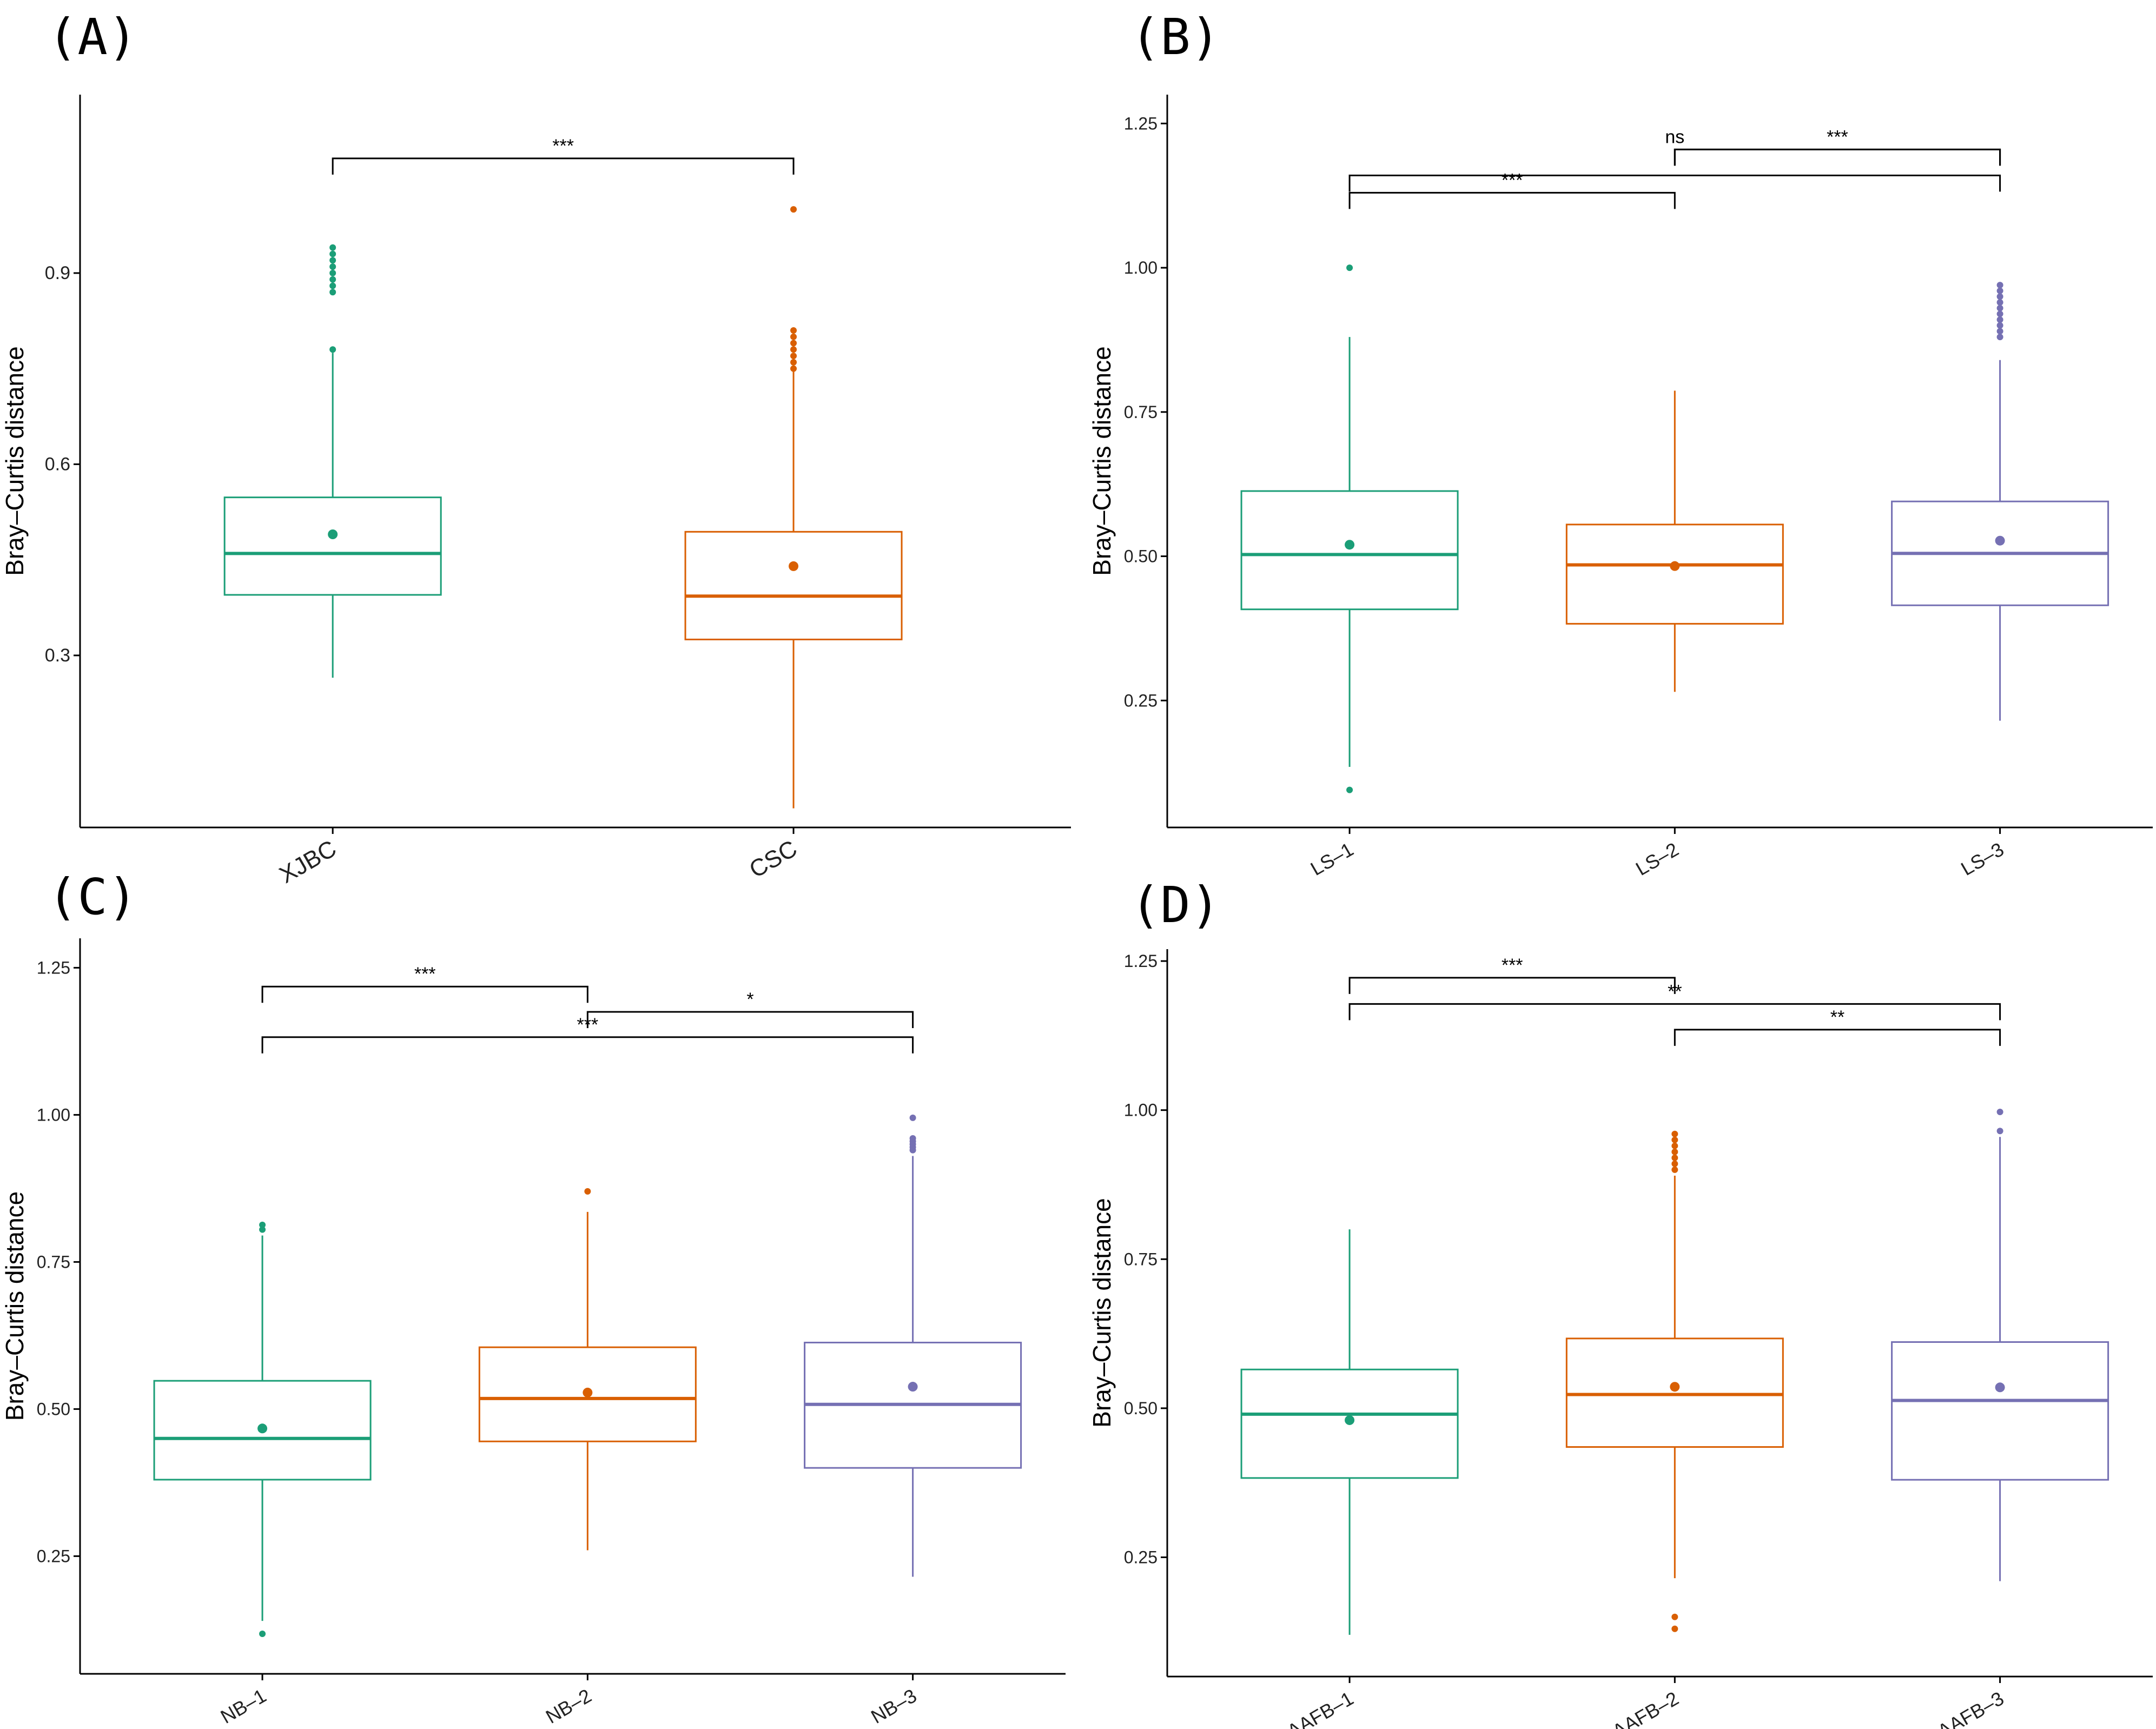  What do you see at coordinates (773, 859) in the screenshot?
I see `x-tick-label: CSC` at bounding box center [773, 859].